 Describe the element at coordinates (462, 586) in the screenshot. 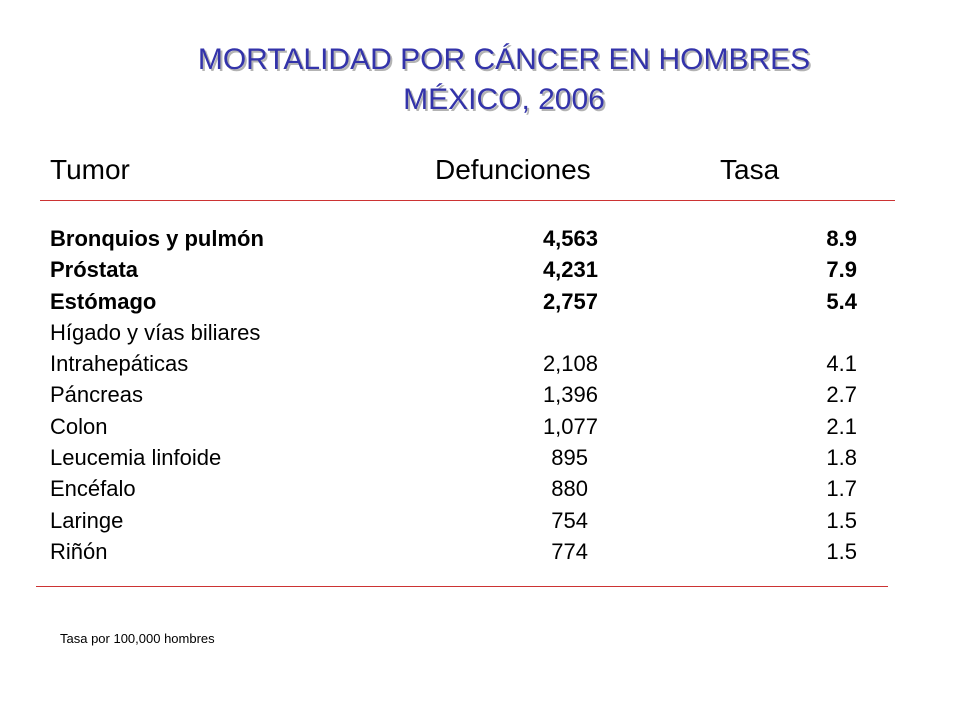

I see `table-bottom-divider` at that location.